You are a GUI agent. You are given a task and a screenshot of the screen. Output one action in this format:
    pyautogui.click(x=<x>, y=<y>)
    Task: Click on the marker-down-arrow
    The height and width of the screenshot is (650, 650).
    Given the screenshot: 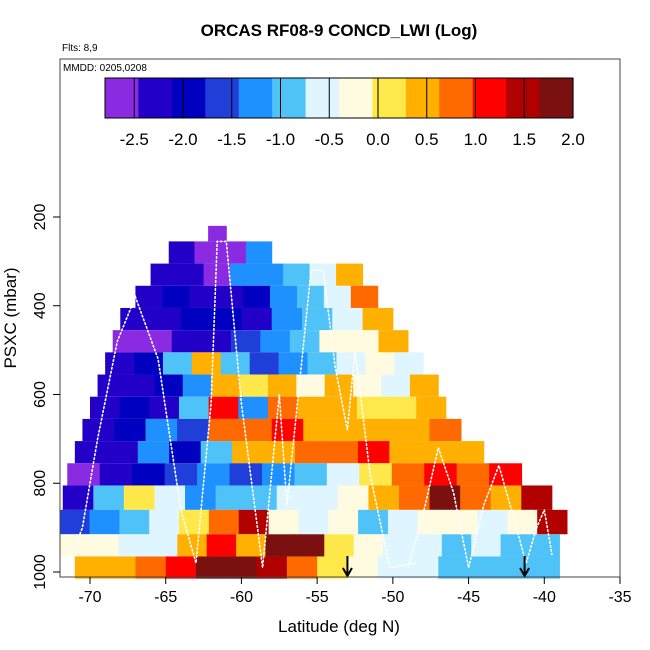 What is the action you would take?
    pyautogui.click(x=347, y=567)
    